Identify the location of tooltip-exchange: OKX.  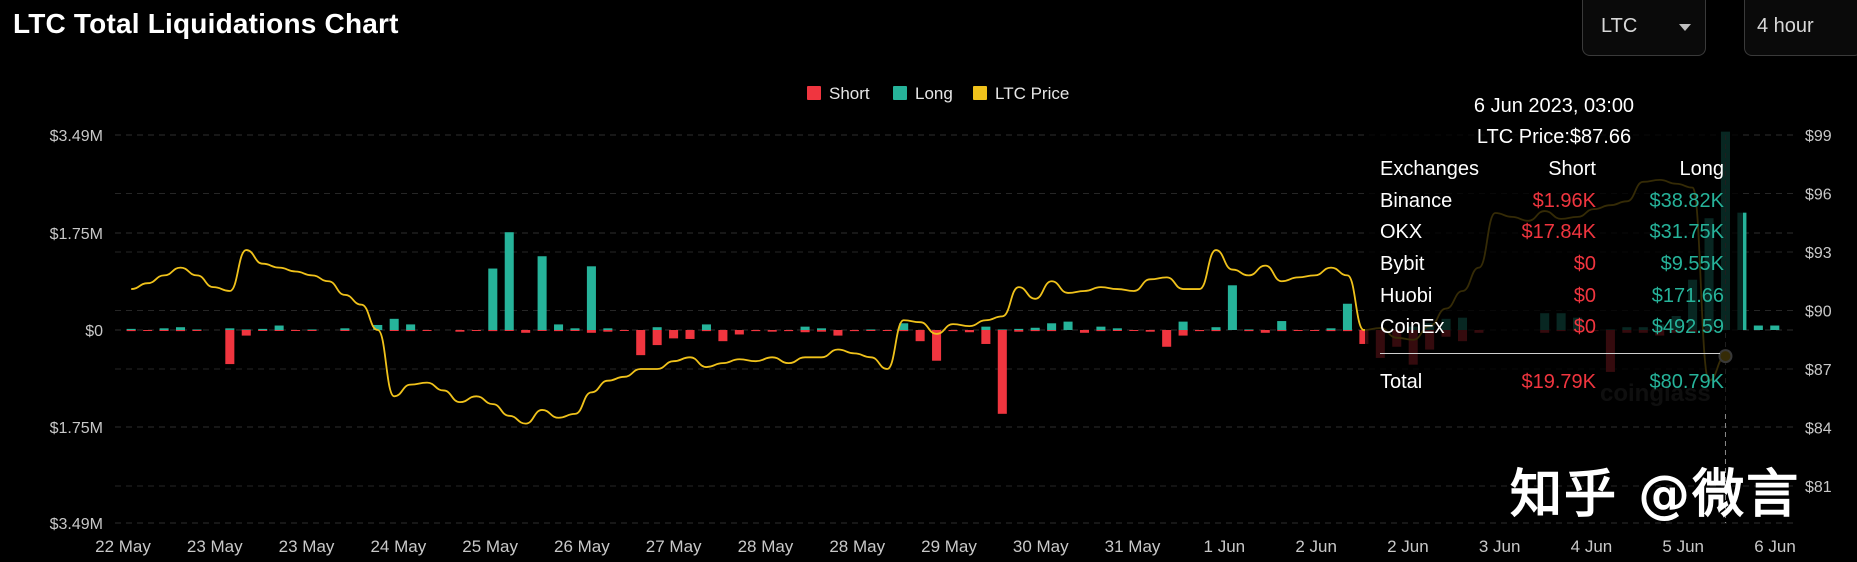
(1401, 232).